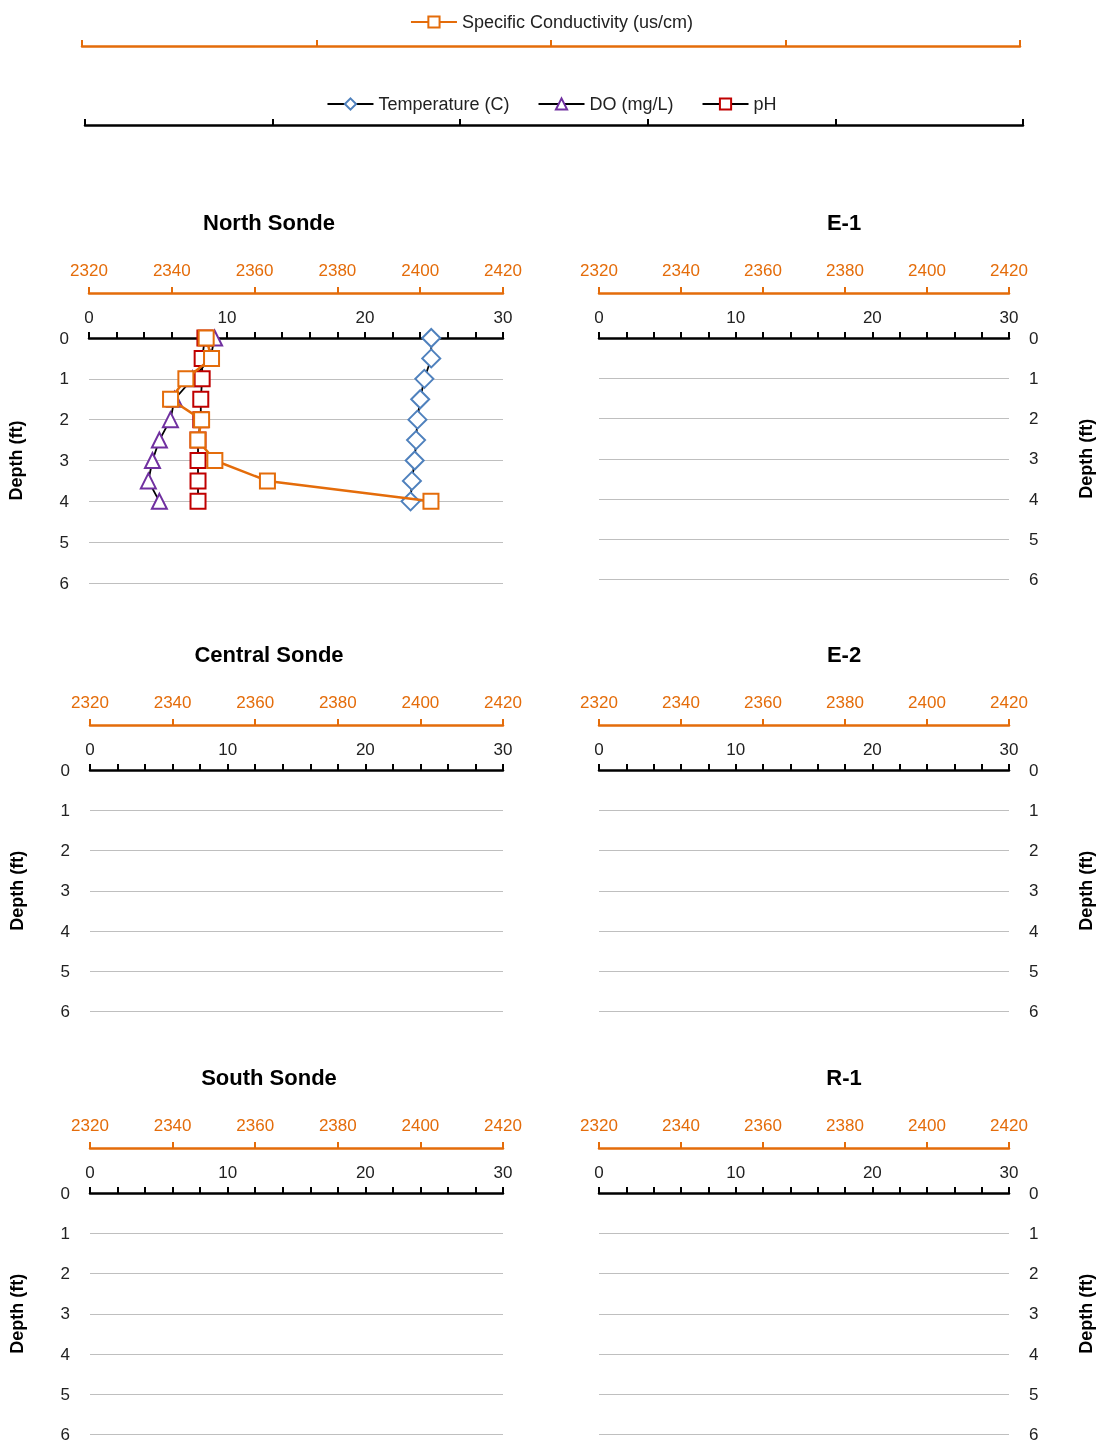 This screenshot has height=1448, width=1103. Describe the element at coordinates (444, 104) in the screenshot. I see `legend-label: Temperature (C)` at that location.